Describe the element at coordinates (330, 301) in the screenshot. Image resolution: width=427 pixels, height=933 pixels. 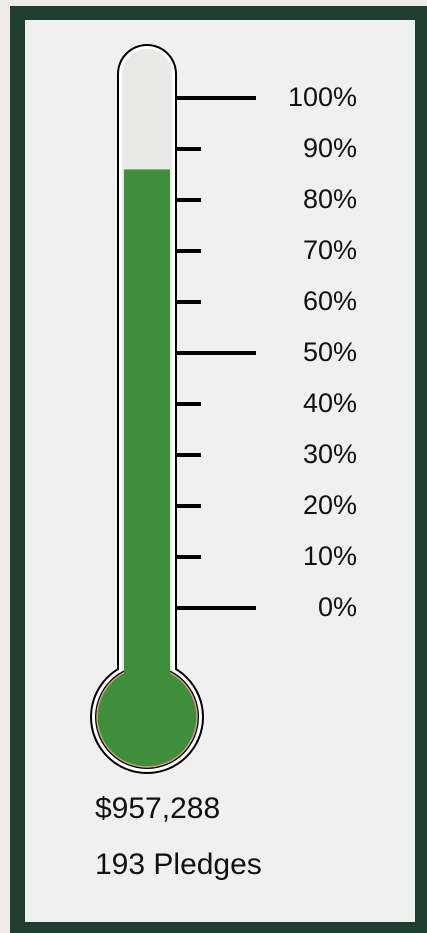
I see `tick-label: 60%` at that location.